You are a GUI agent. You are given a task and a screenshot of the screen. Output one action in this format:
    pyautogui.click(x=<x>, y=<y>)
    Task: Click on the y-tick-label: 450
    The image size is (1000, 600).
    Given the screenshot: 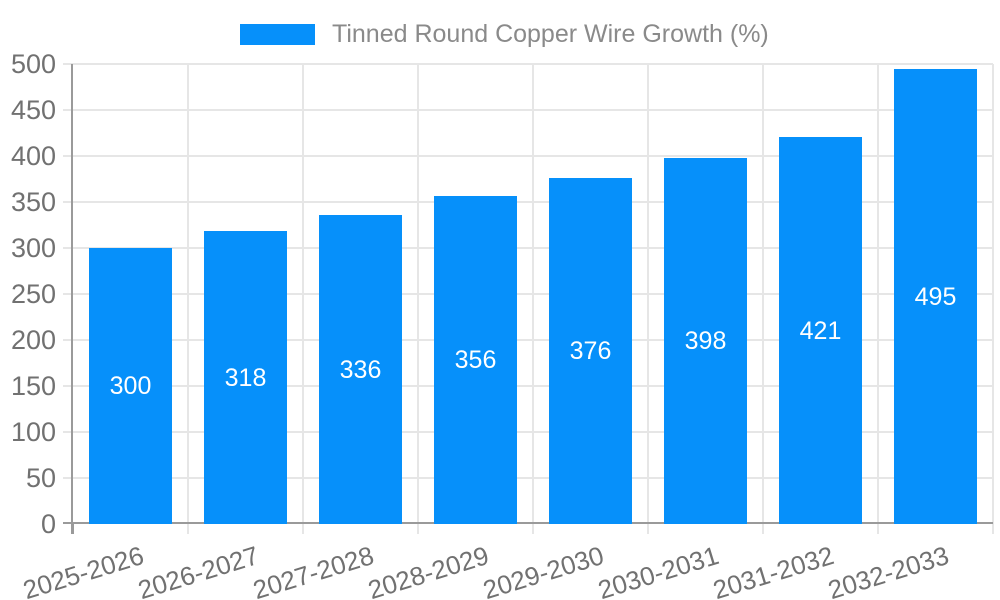 What is the action you would take?
    pyautogui.click(x=33, y=110)
    